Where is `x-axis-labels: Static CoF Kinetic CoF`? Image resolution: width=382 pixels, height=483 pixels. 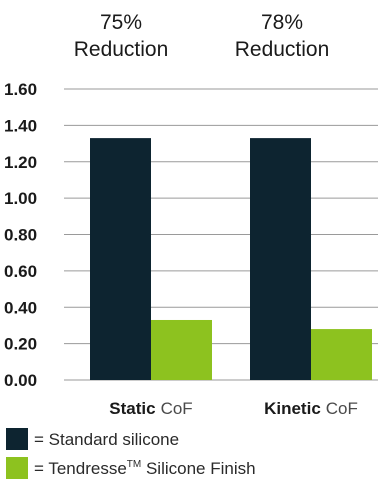
x-axis-labels: Static CoF Kinetic CoF is located at coordinates (233, 408).